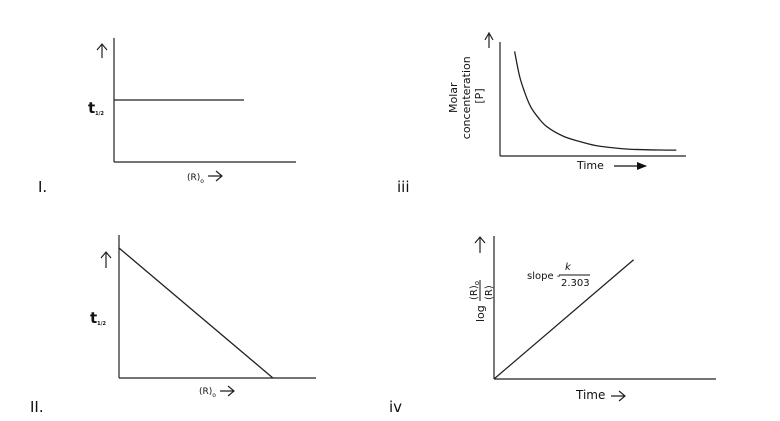 This screenshot has width=780, height=421. What do you see at coordinates (479, 95) in the screenshot?
I see `y-label-line-3: [P]` at bounding box center [479, 95].